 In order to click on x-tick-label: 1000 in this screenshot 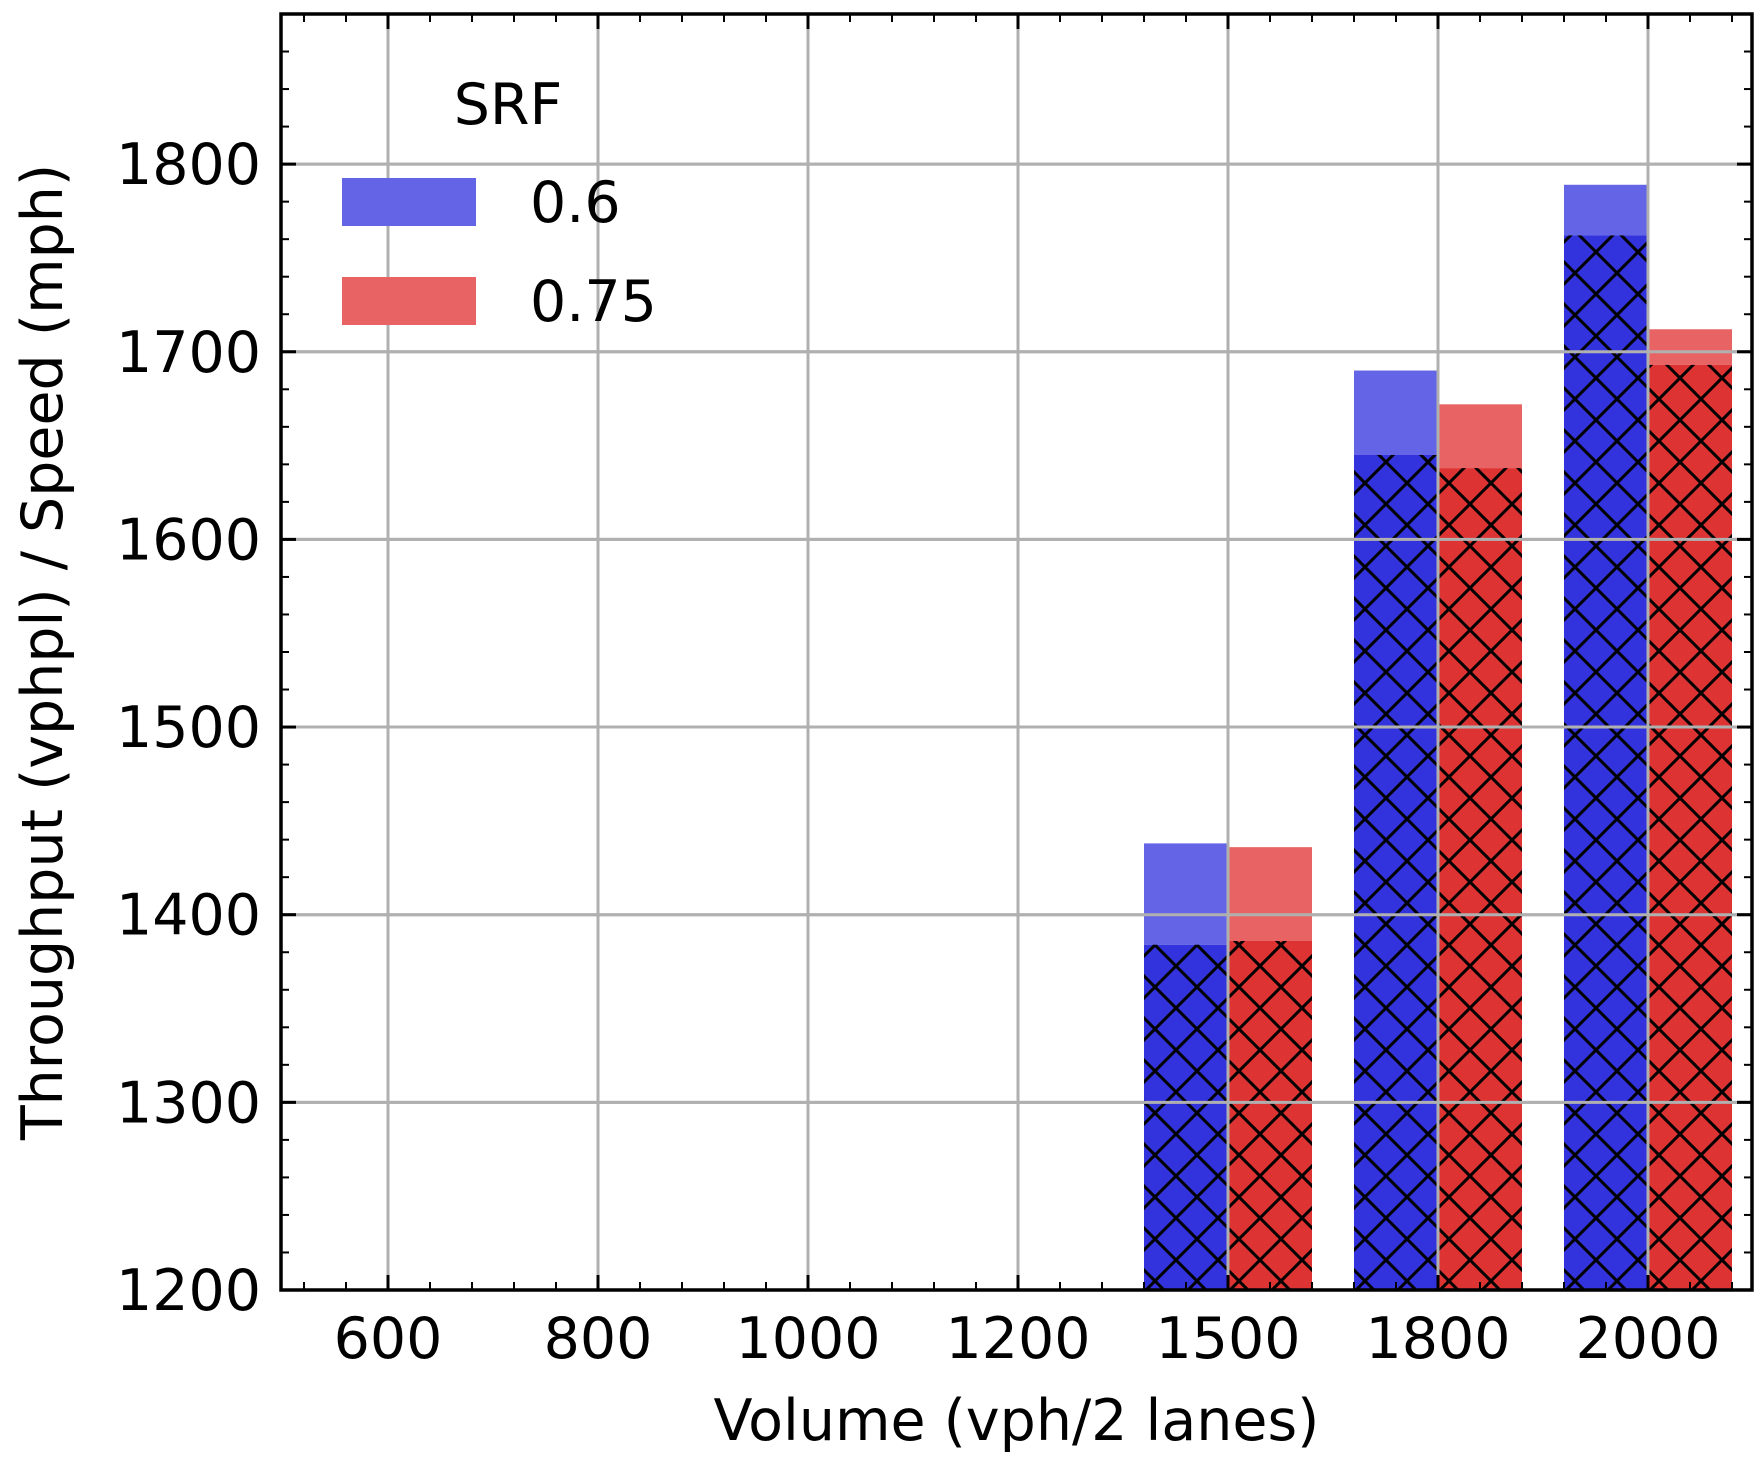, I will do `click(807, 1339)`.